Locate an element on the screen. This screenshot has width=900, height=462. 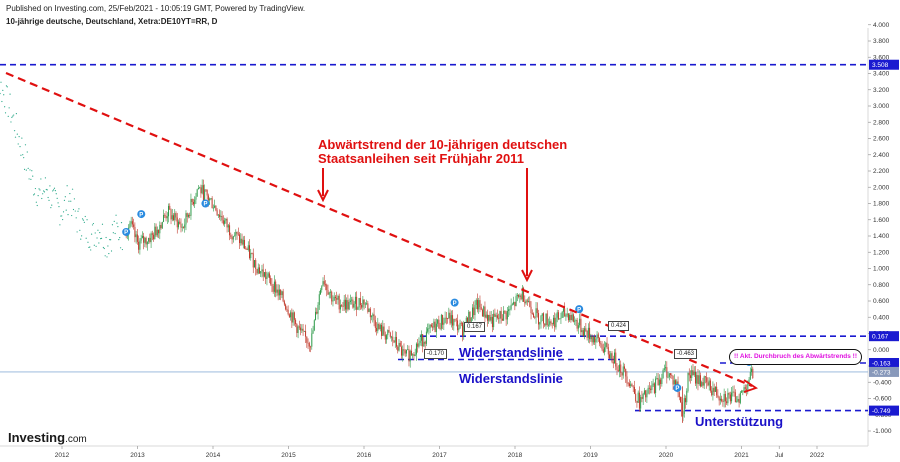
trend-headline-line2: Staatsanleihen seit Frühjahr 2011 is located at coordinates (421, 158).